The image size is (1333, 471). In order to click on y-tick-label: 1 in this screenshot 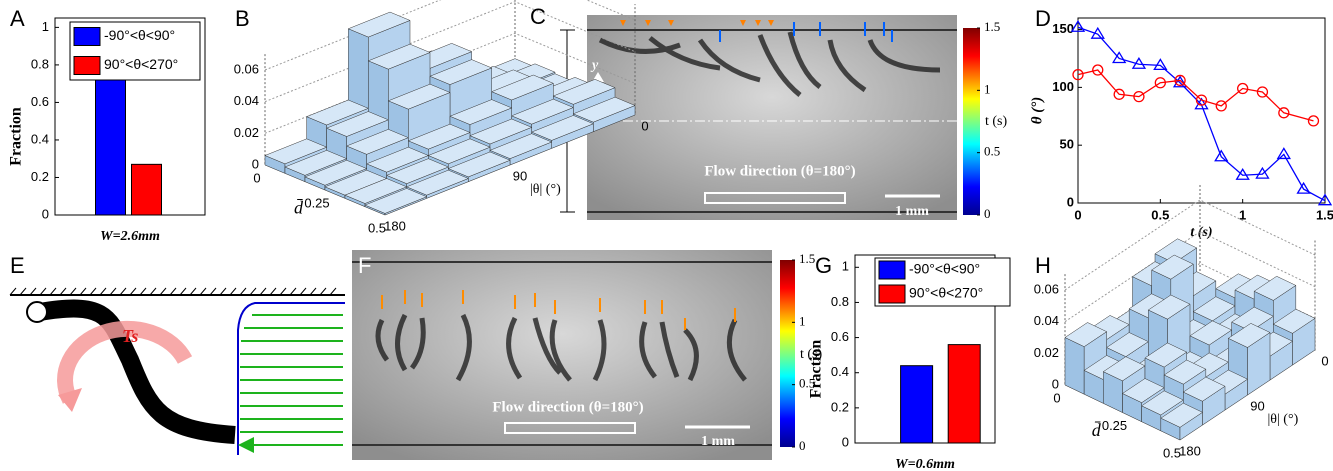, I will do `click(845, 266)`.